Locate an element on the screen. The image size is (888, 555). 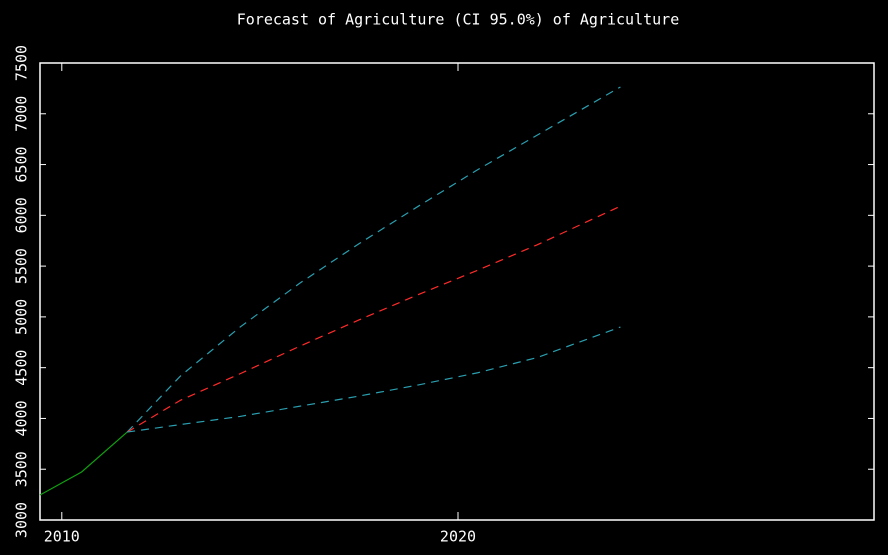
y-tick-label: 6000 is located at coordinates (22, 215).